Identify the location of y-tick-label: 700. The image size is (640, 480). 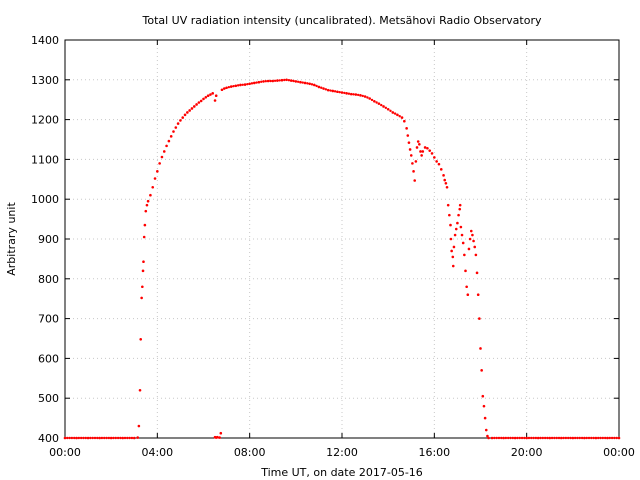
(48, 319).